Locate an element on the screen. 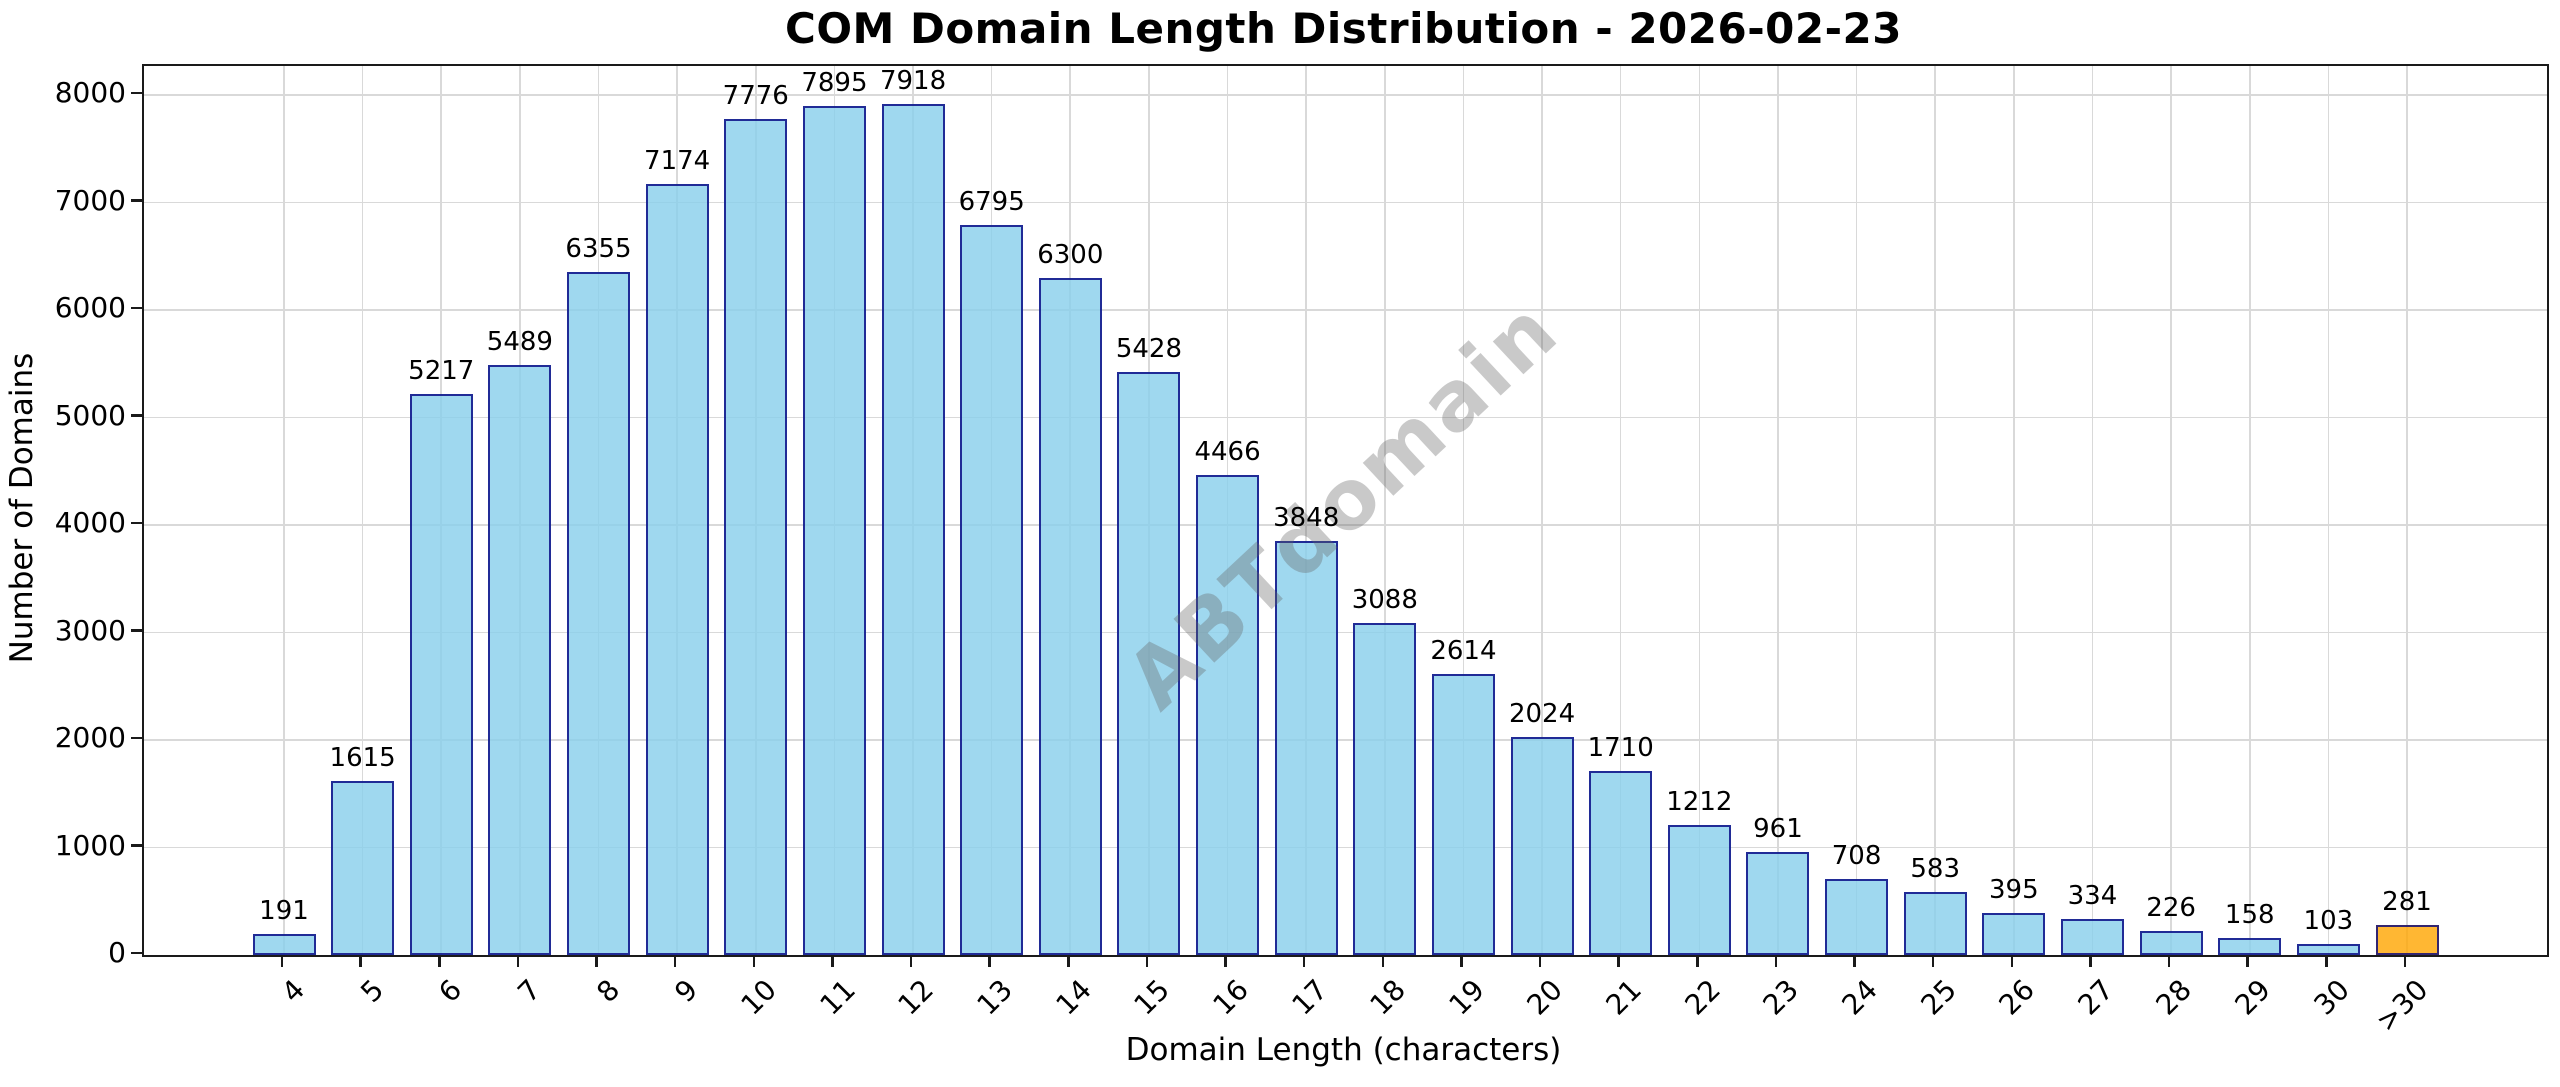  bar-value-label: 334 is located at coordinates (2092, 896).